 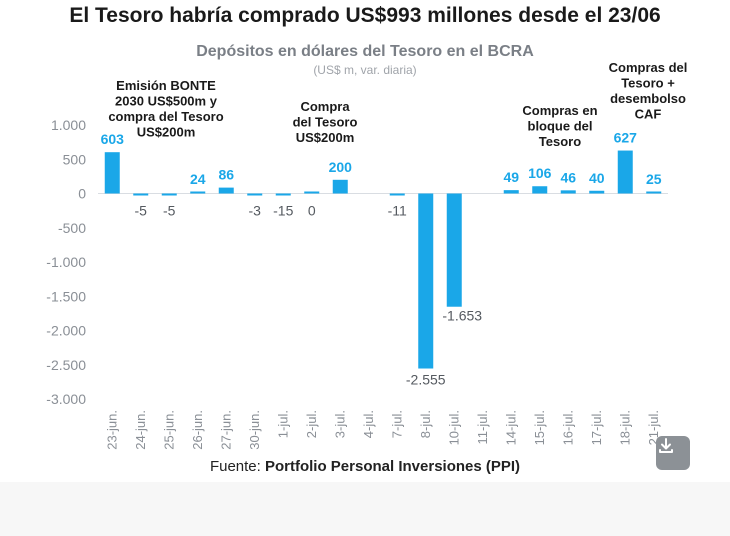 What do you see at coordinates (140, 430) in the screenshot?
I see `x-tick-label: 24-jun.` at bounding box center [140, 430].